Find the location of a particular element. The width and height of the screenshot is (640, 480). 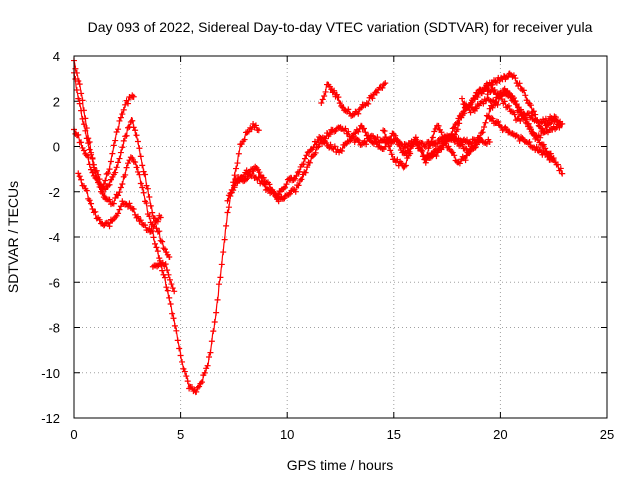

y-axis-label: SDTVAR / TECUs is located at coordinates (13, 237).